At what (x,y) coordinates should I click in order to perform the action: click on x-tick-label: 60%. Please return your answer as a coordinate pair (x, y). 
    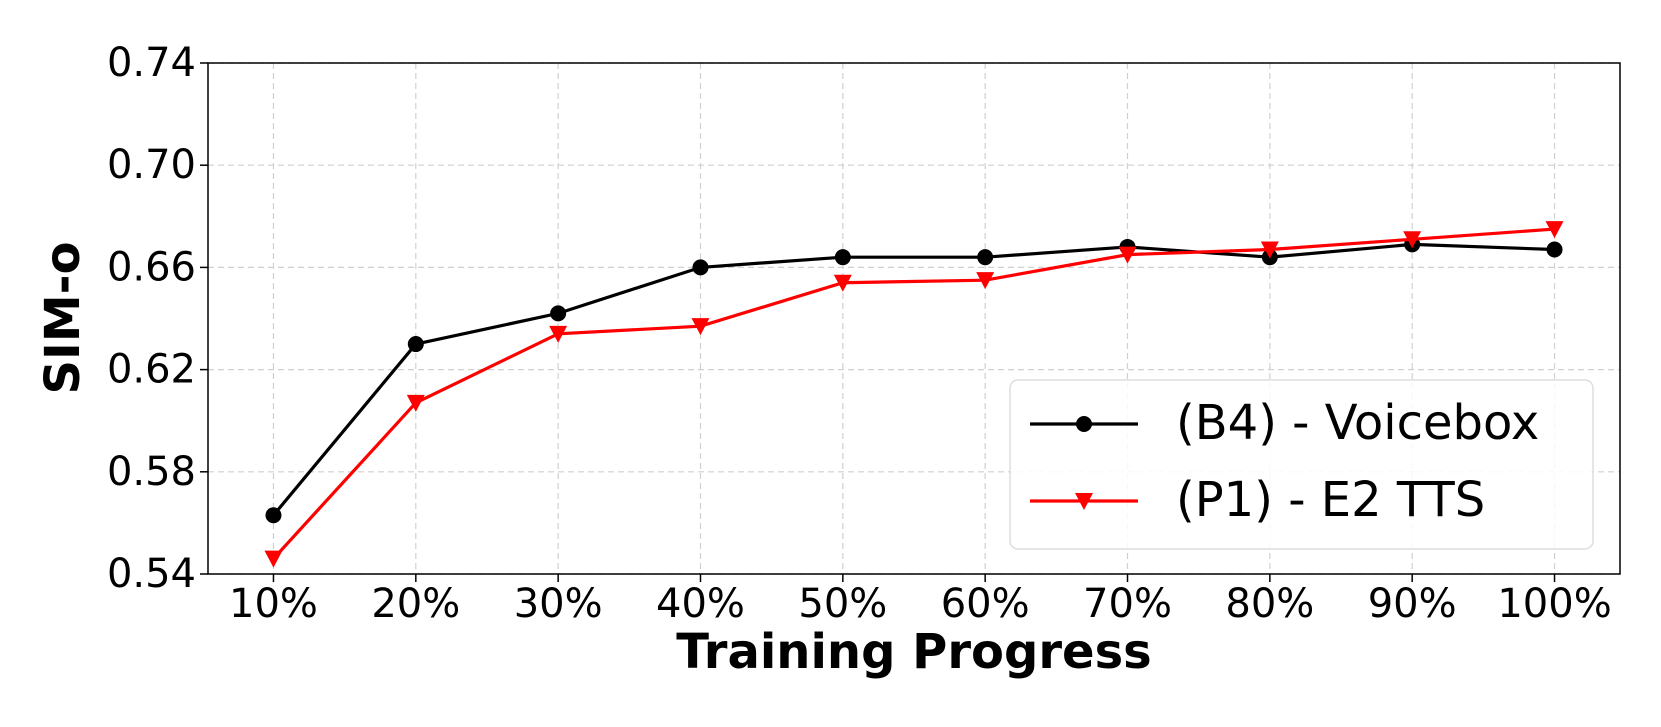
    Looking at the image, I should click on (985, 604).